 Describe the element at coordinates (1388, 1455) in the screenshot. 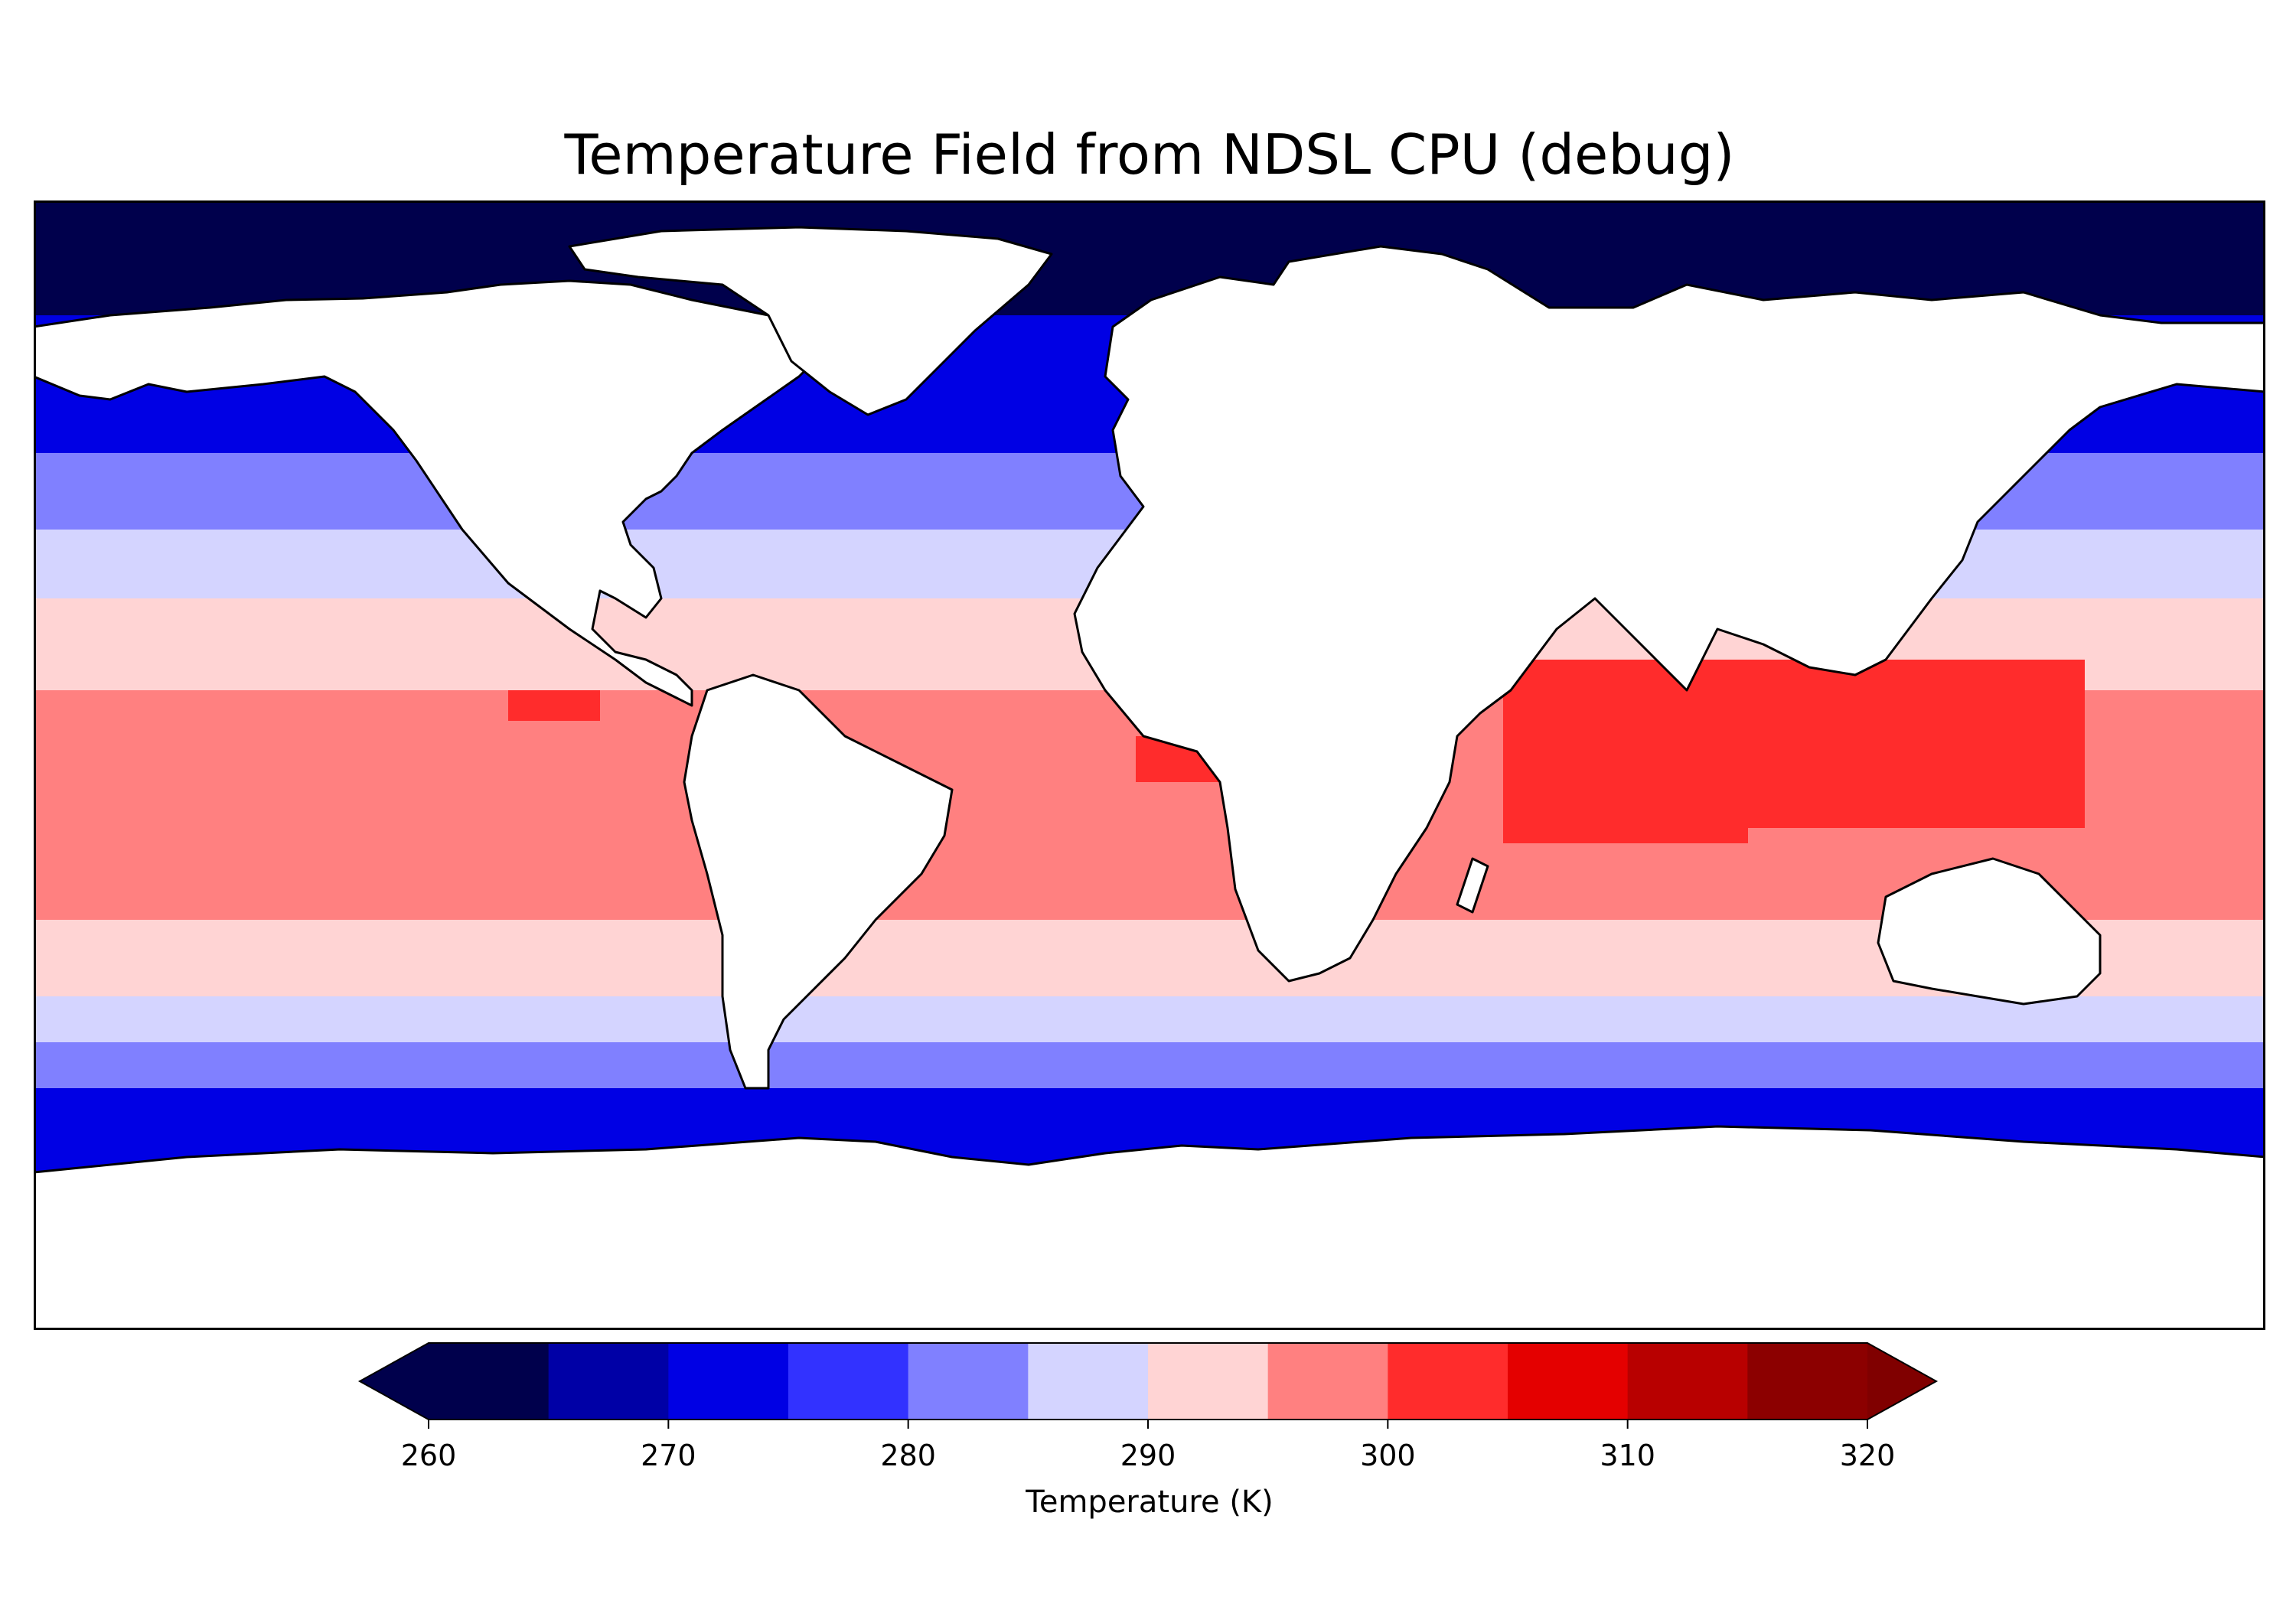

I see `colorbar-tick-label: 300` at that location.